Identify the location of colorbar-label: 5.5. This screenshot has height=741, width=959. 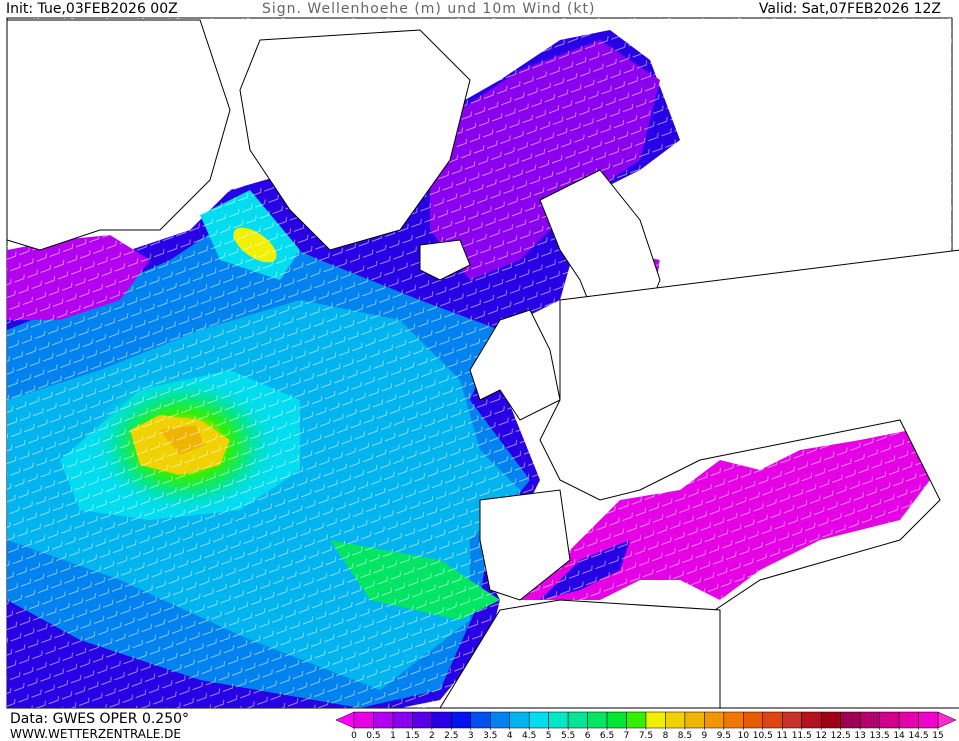
(568, 736).